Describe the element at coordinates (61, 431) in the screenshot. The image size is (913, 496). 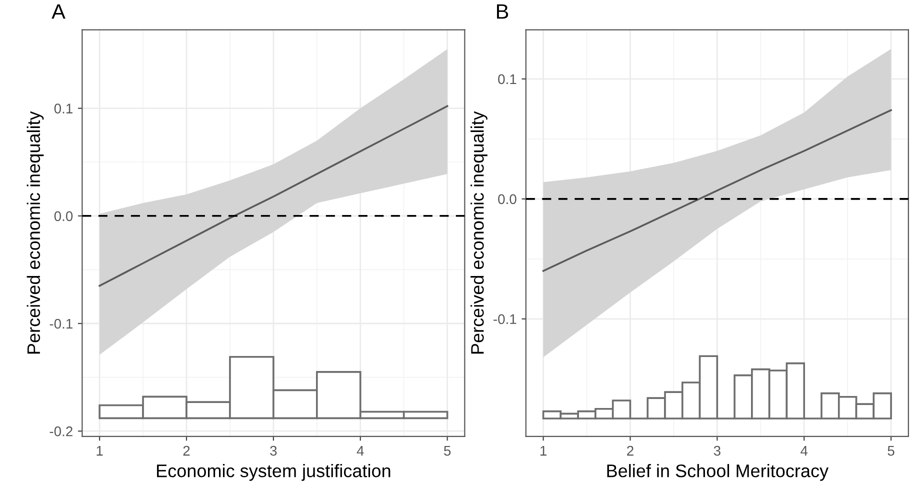
I see `y-tick-label: -0.2` at that location.